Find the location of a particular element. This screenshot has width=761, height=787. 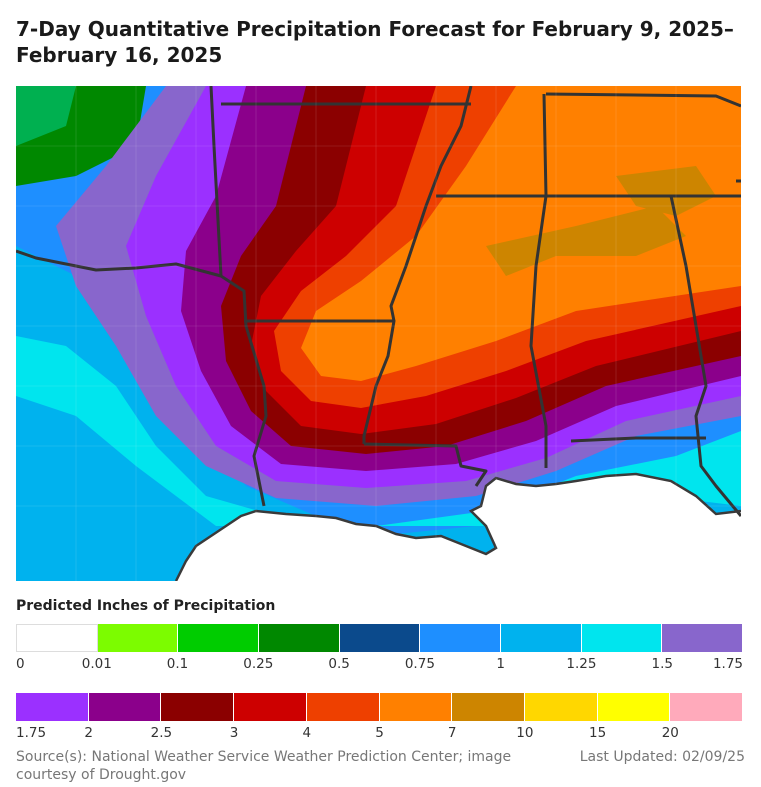

legend-label: 4 is located at coordinates (307, 733).